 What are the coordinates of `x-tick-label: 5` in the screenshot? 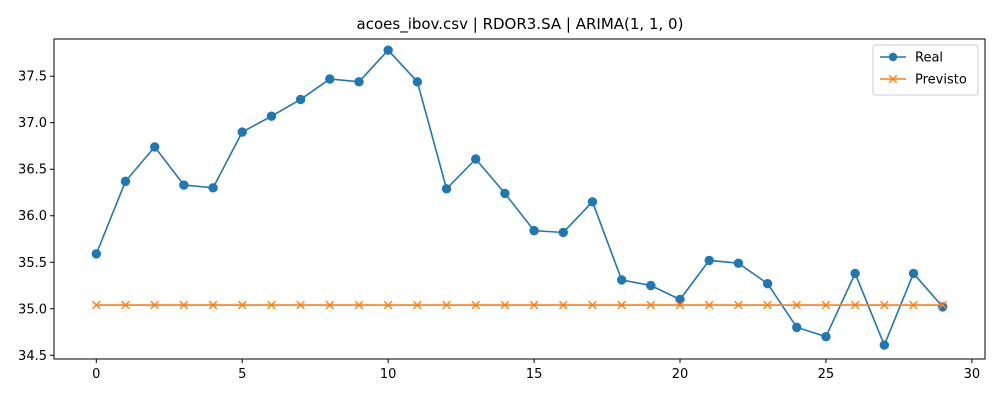 It's located at (242, 374).